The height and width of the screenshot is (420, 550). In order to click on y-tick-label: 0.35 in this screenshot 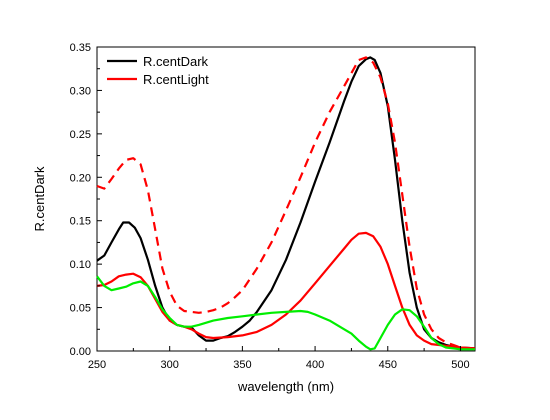, I will do `click(80, 48)`.